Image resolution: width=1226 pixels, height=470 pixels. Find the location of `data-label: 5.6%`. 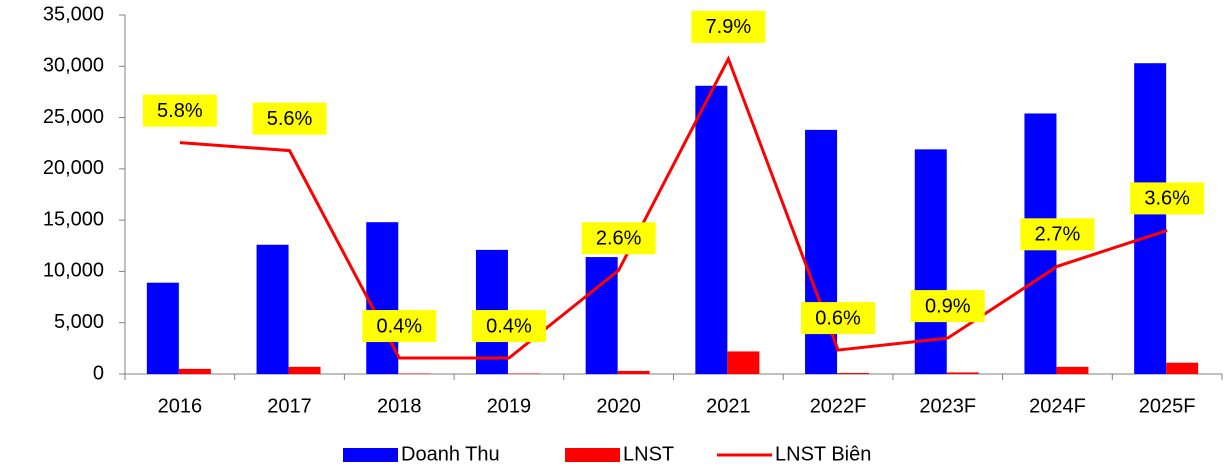

data-label: 5.6% is located at coordinates (290, 119).